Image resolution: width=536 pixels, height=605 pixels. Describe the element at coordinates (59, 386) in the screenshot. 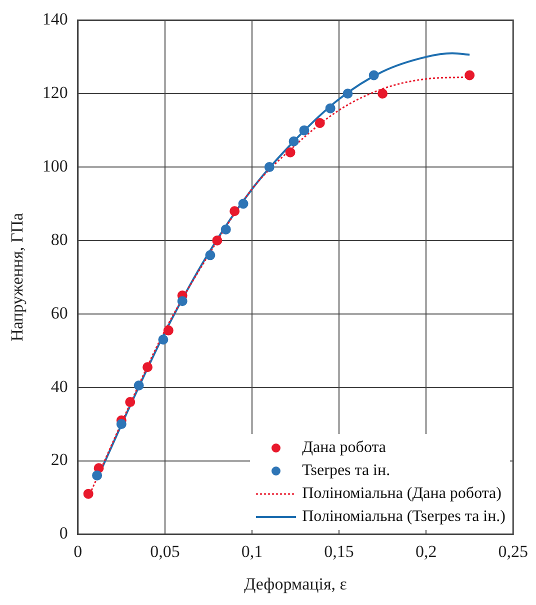

I see `y-tick-label: 40` at that location.